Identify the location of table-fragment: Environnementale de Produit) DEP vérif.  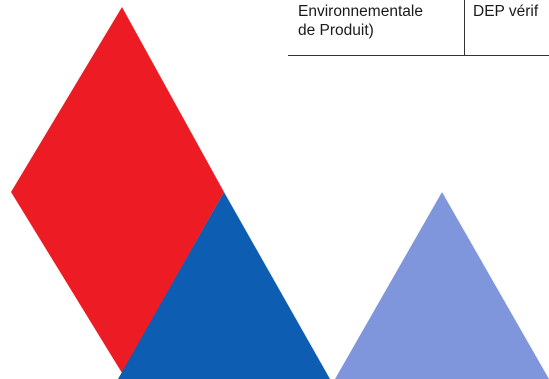
(418, 28).